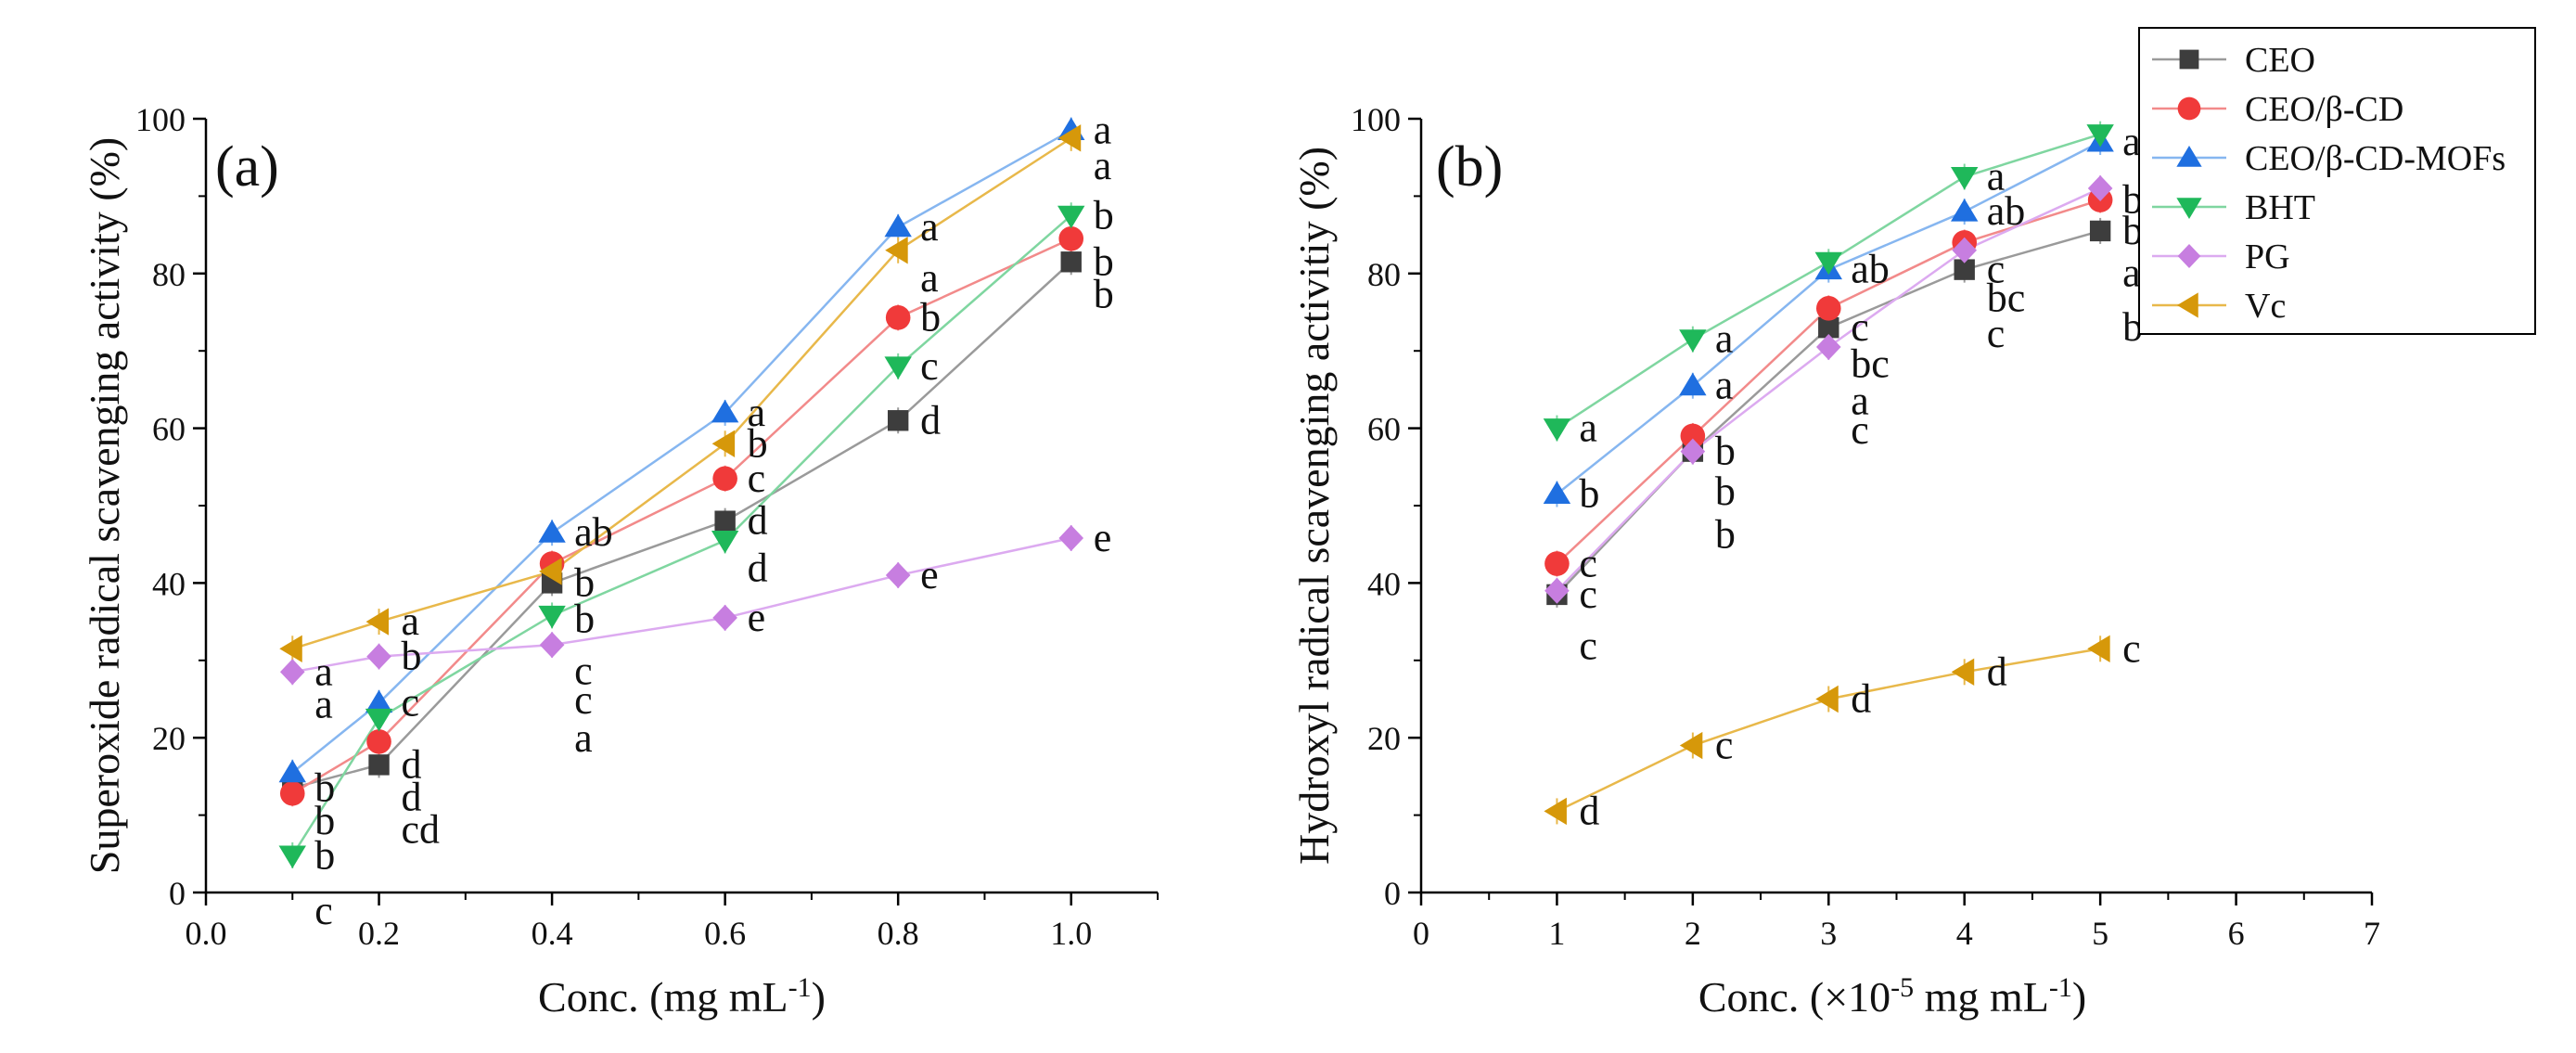 The image size is (2576, 1053). What do you see at coordinates (247, 167) in the screenshot?
I see `panel-a-label: (a)` at bounding box center [247, 167].